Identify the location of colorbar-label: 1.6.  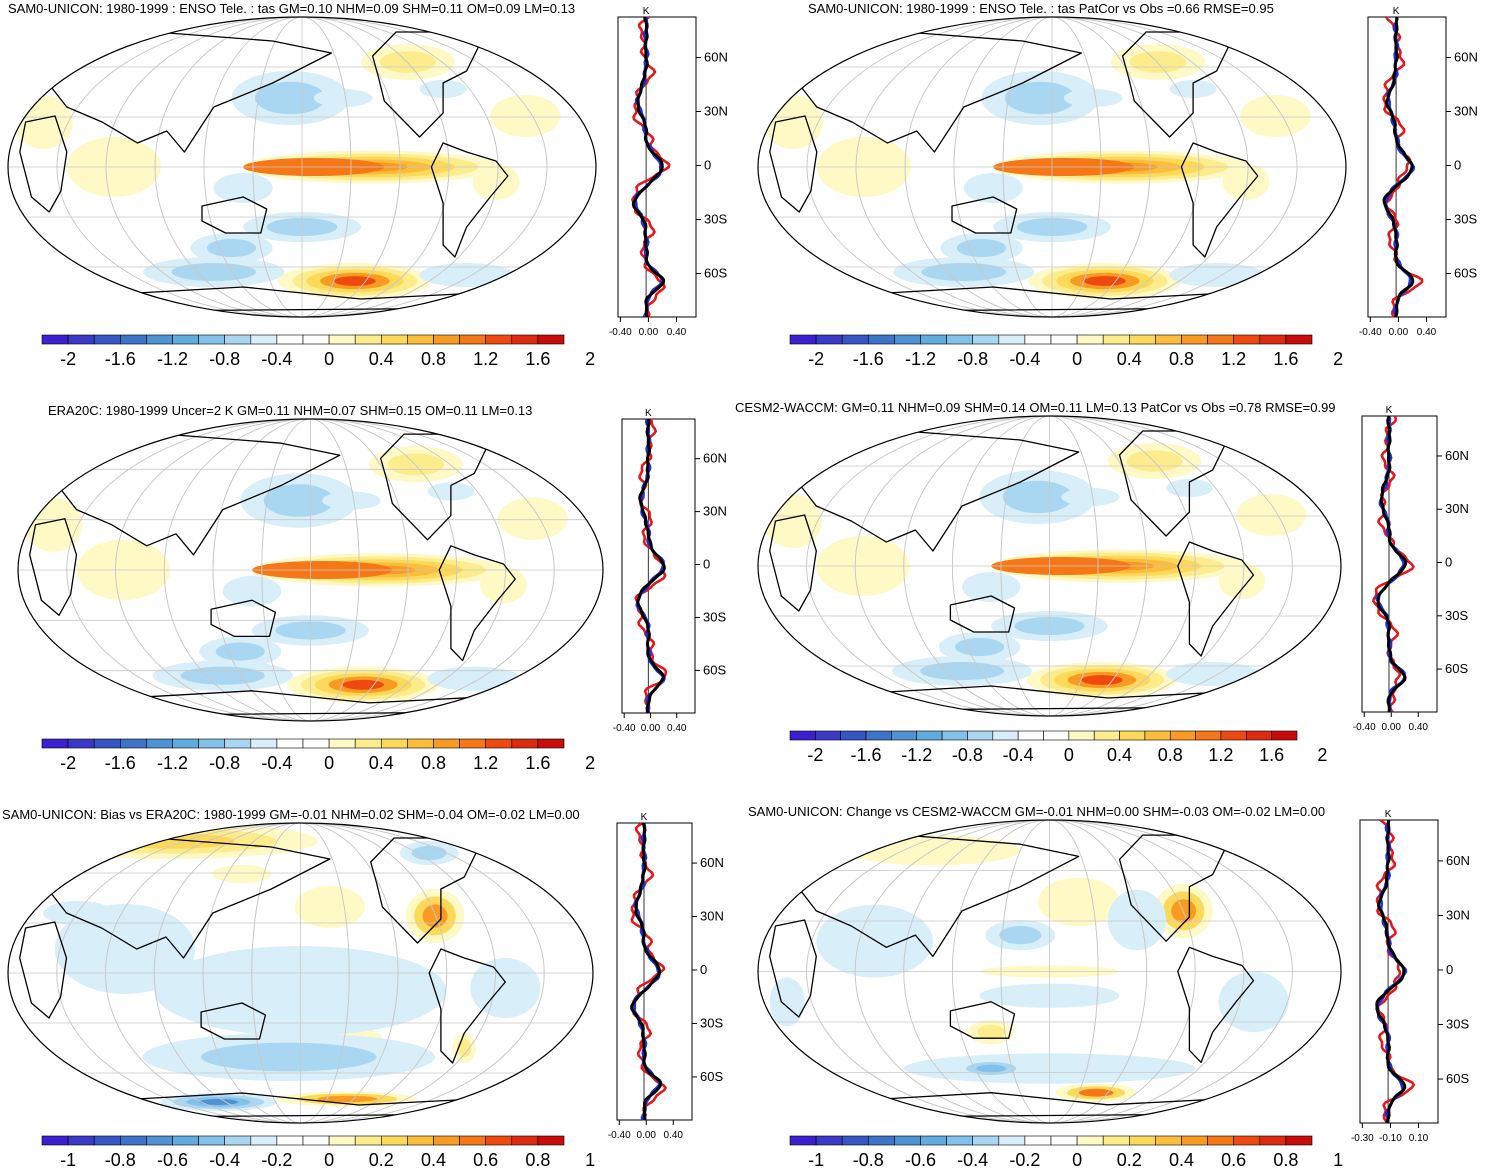
(1271, 755).